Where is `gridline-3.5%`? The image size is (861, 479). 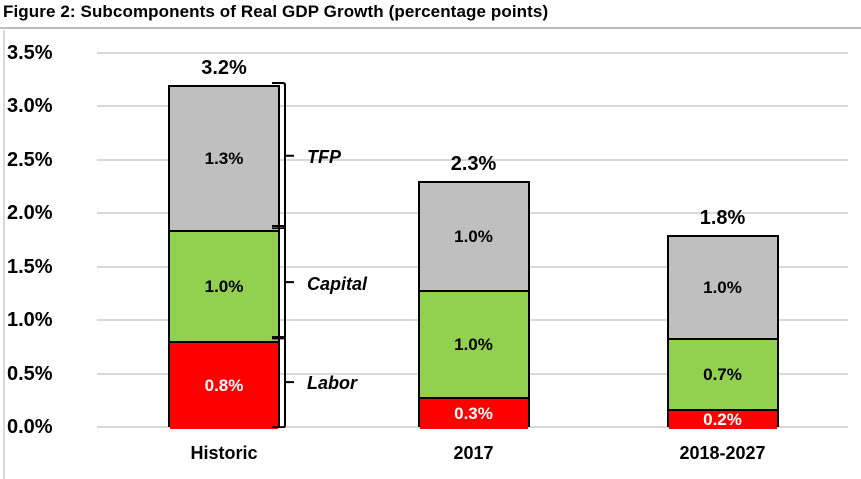
gridline-3.5% is located at coordinates (472, 53).